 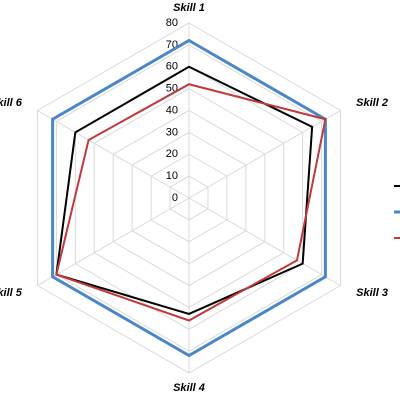 I want to click on r-tick-label: 0, so click(x=175, y=198).